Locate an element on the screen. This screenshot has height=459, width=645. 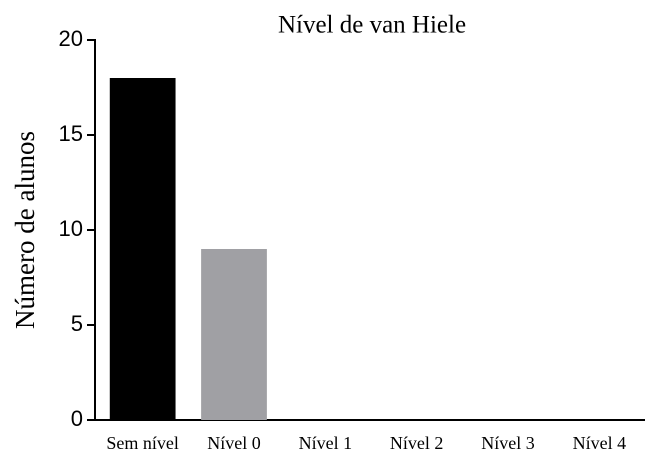
x-tick-label: Nível 0 is located at coordinates (234, 443).